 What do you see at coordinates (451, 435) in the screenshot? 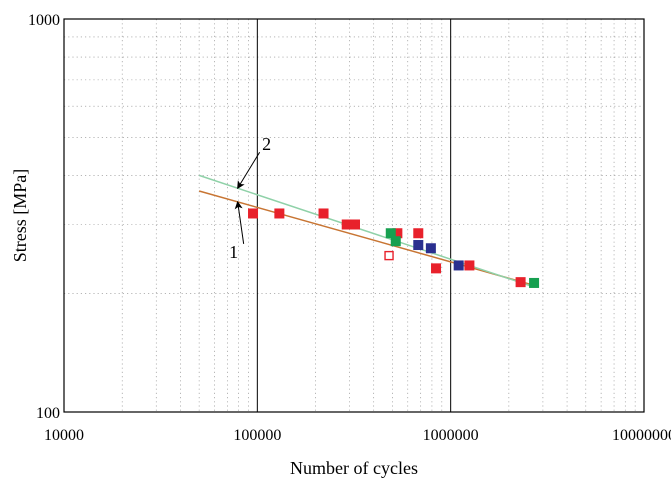
I see `x-tick-label: 1000000` at bounding box center [451, 435].